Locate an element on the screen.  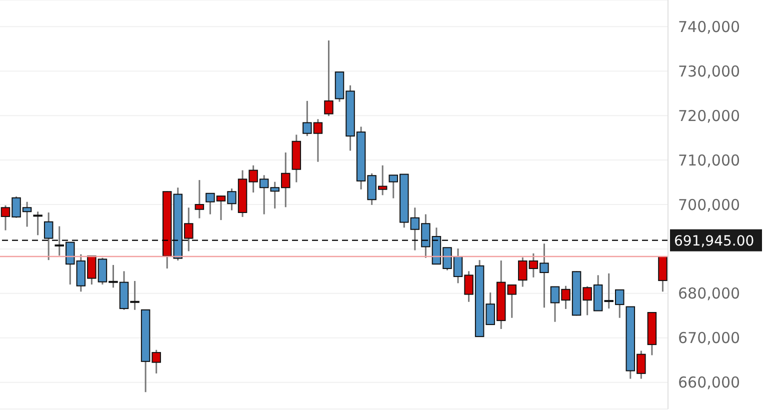
y-tick-label: 710,000 is located at coordinates (709, 160).